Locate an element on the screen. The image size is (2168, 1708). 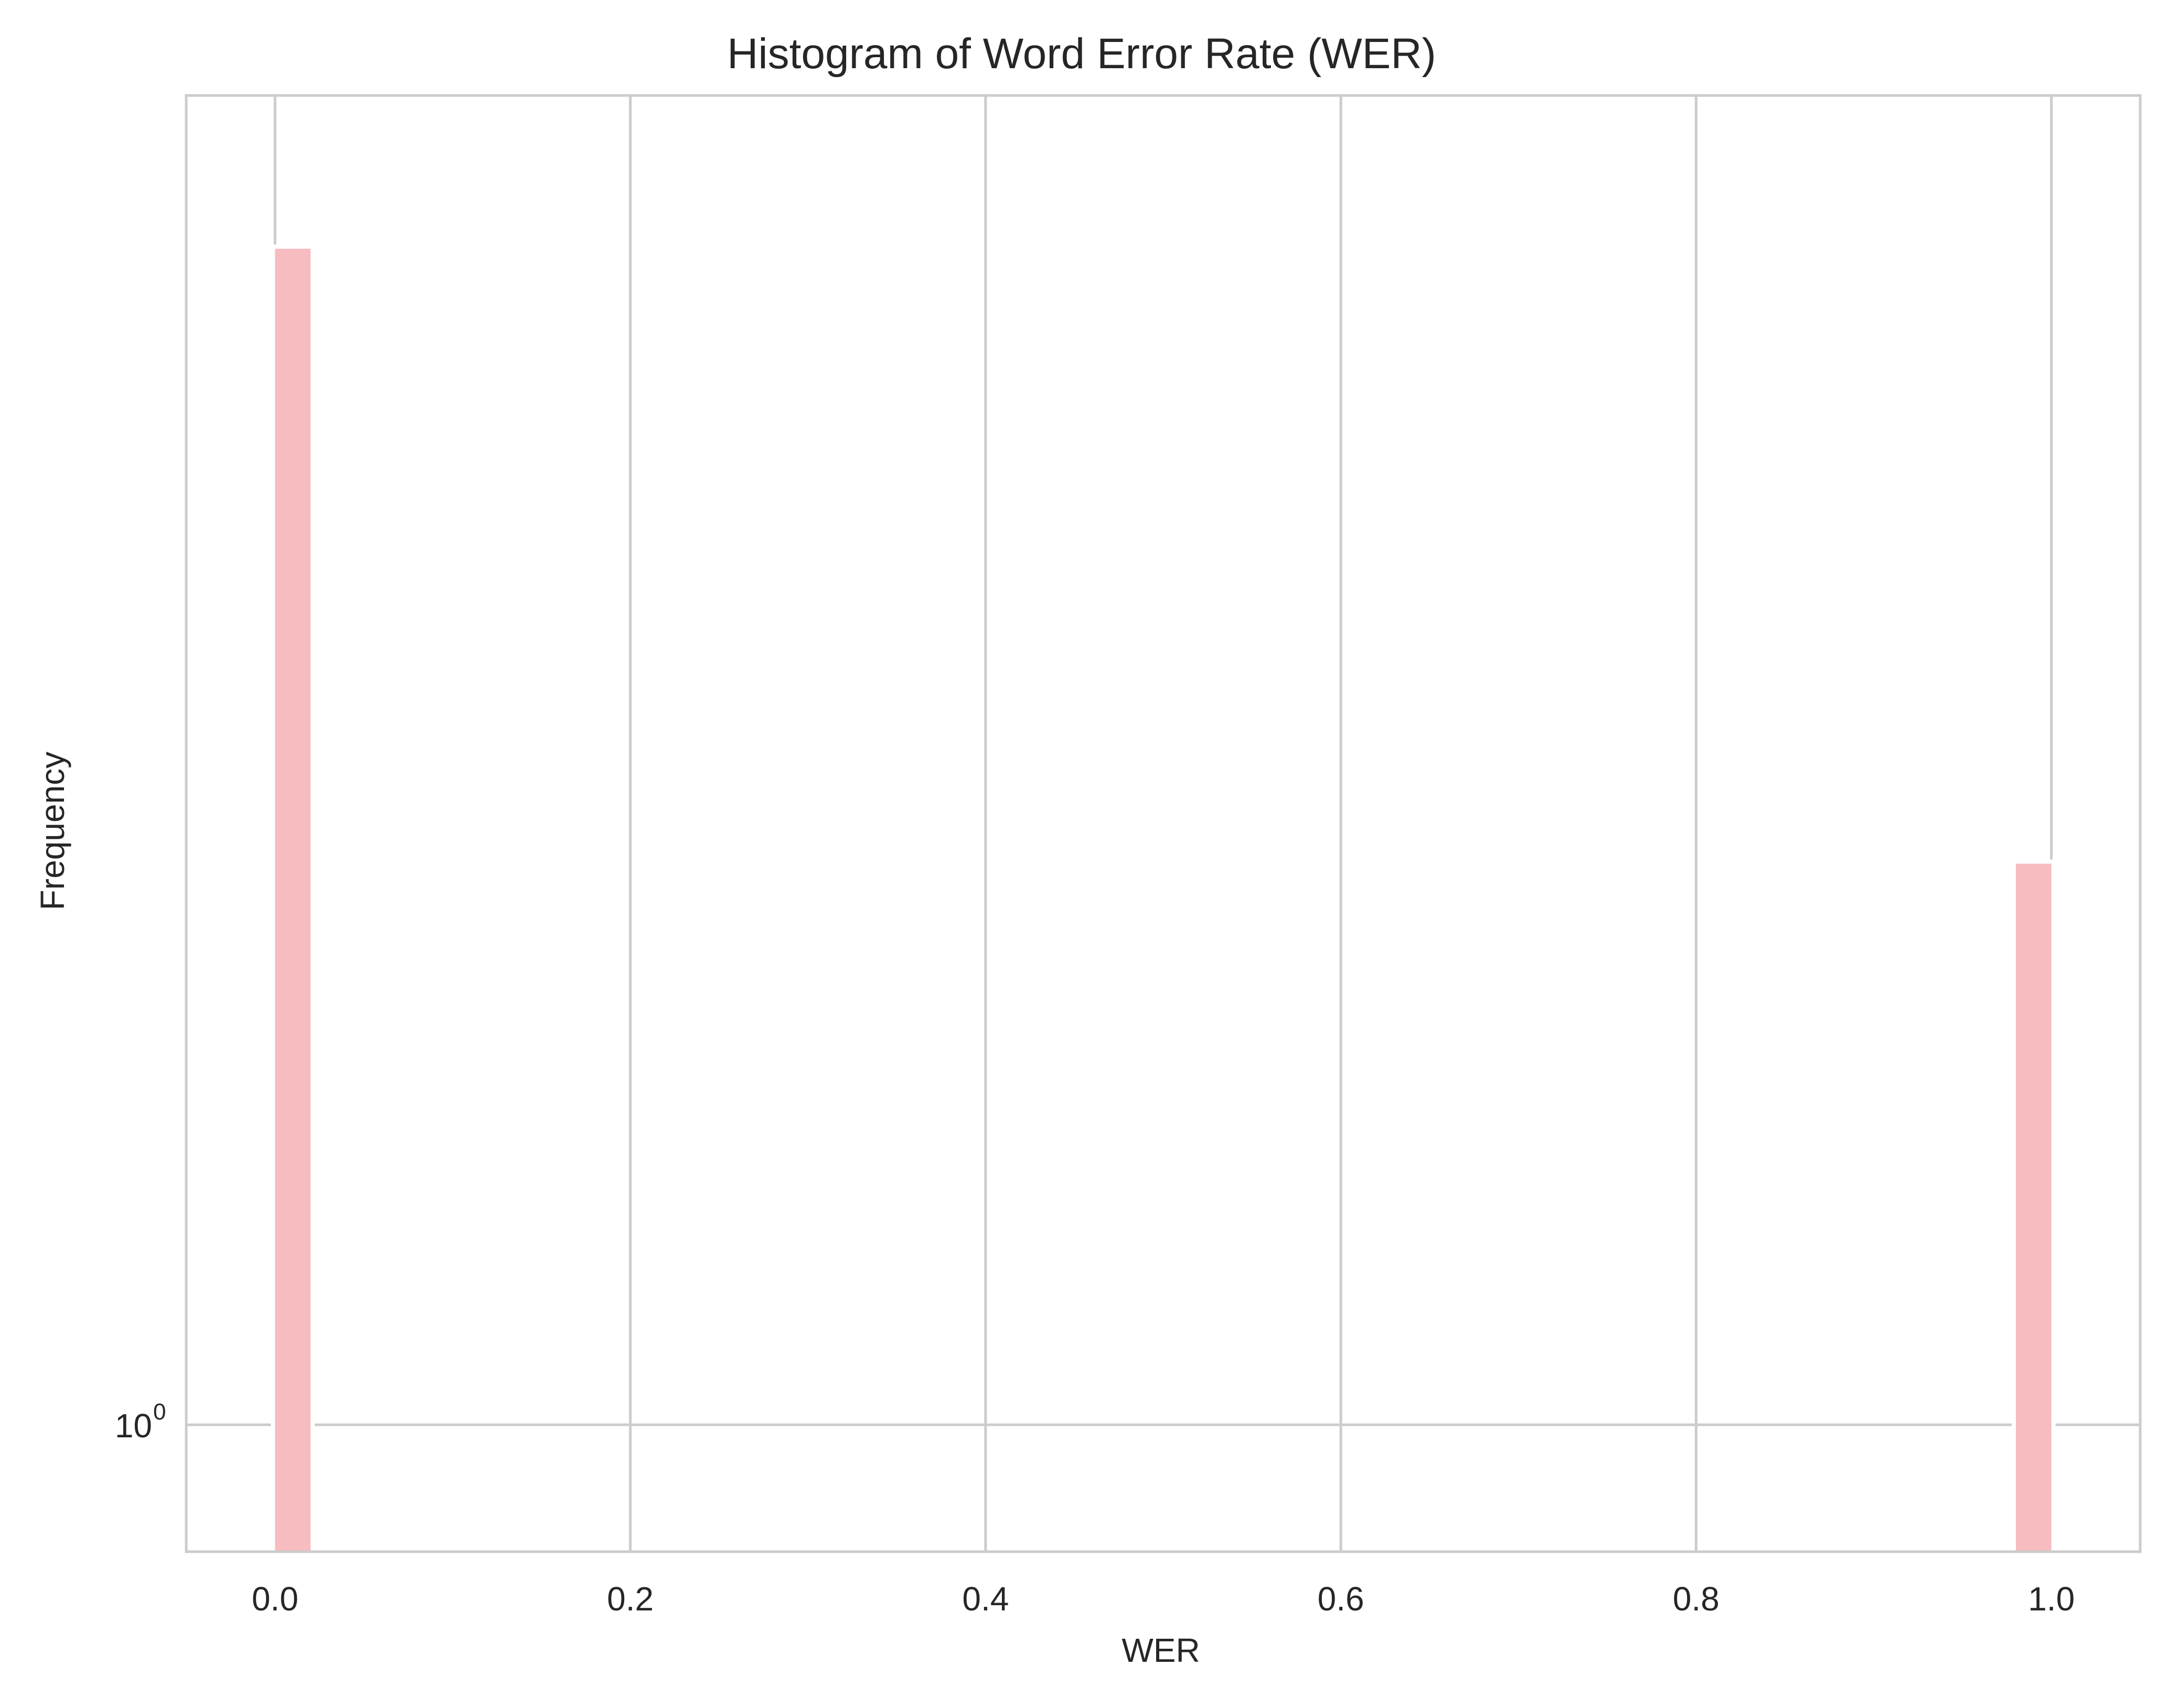
y-tick-label: 10 0 is located at coordinates (140, 1422).